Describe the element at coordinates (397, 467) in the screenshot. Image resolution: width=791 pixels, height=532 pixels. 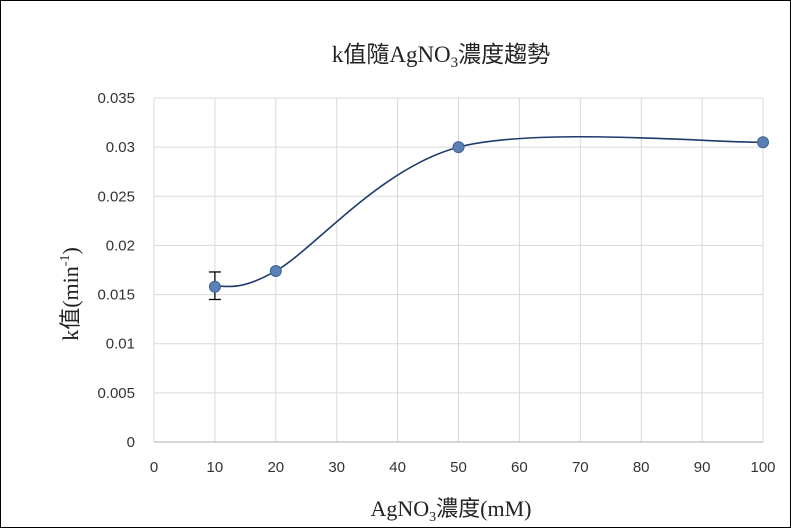
I see `x-tick-label: 40` at that location.